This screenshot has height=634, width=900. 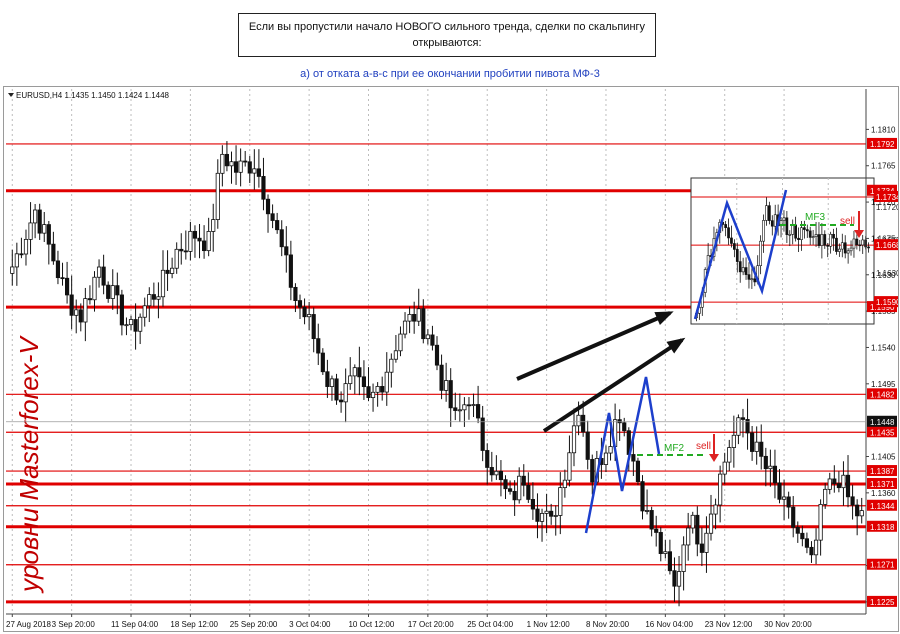 What do you see at coordinates (887, 245) in the screenshot?
I see `inset-level-label: 1.1668` at bounding box center [887, 245].